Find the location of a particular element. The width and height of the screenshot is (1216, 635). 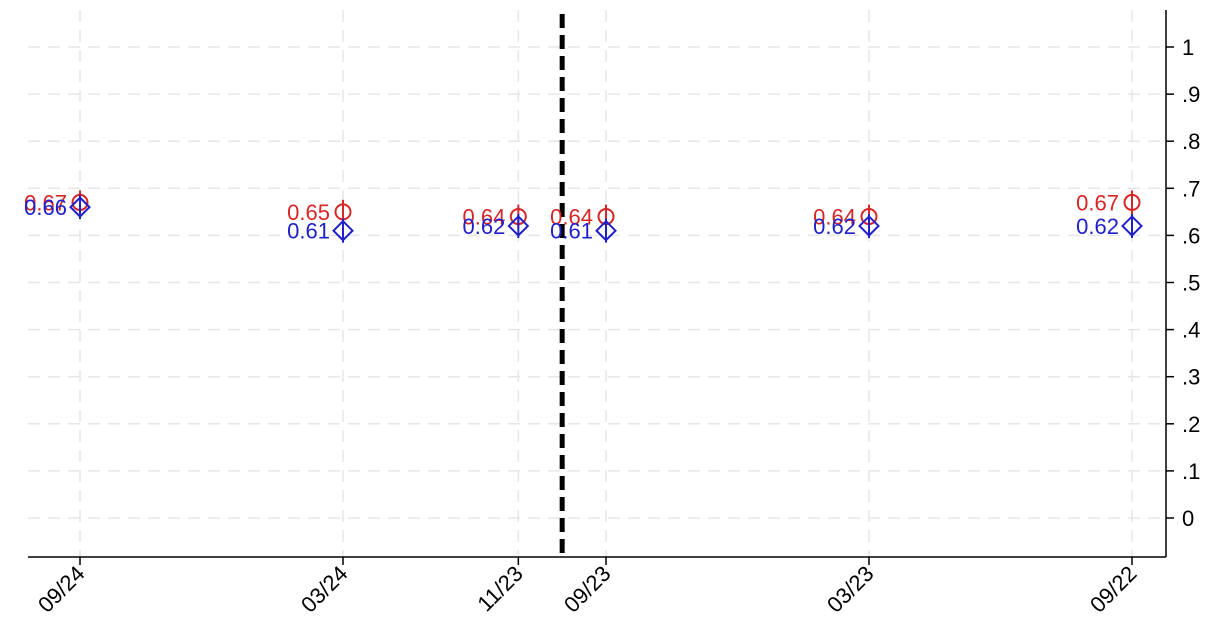

y-tick-label: 1 is located at coordinates (1188, 47).